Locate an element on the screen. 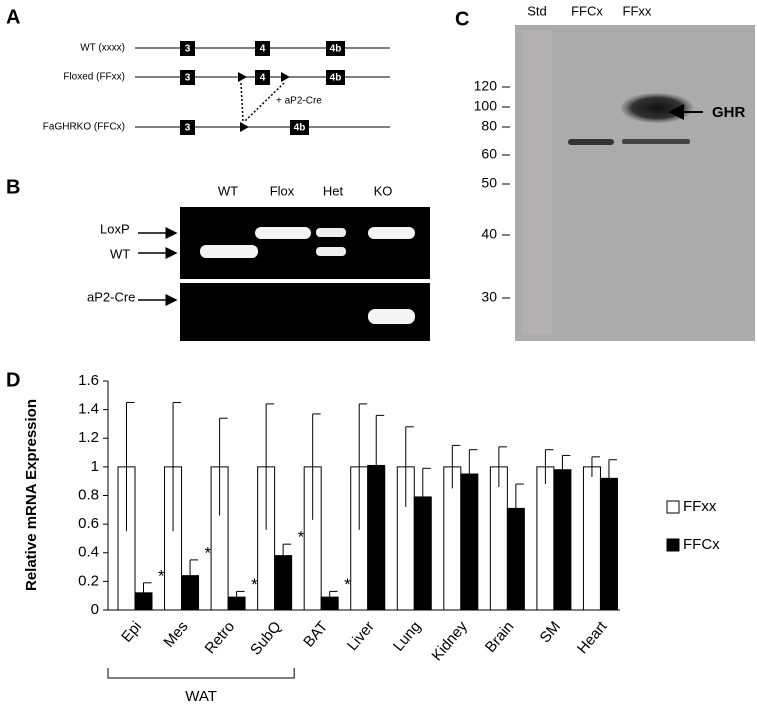 This screenshot has height=713, width=757. x-tick-label: BAT is located at coordinates (315, 634).